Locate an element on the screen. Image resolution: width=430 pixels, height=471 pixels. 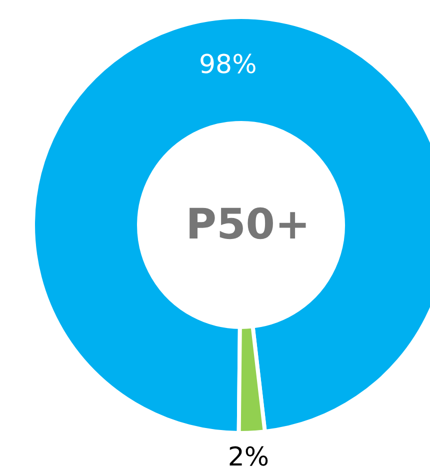
data-label: 2% is located at coordinates (249, 456).